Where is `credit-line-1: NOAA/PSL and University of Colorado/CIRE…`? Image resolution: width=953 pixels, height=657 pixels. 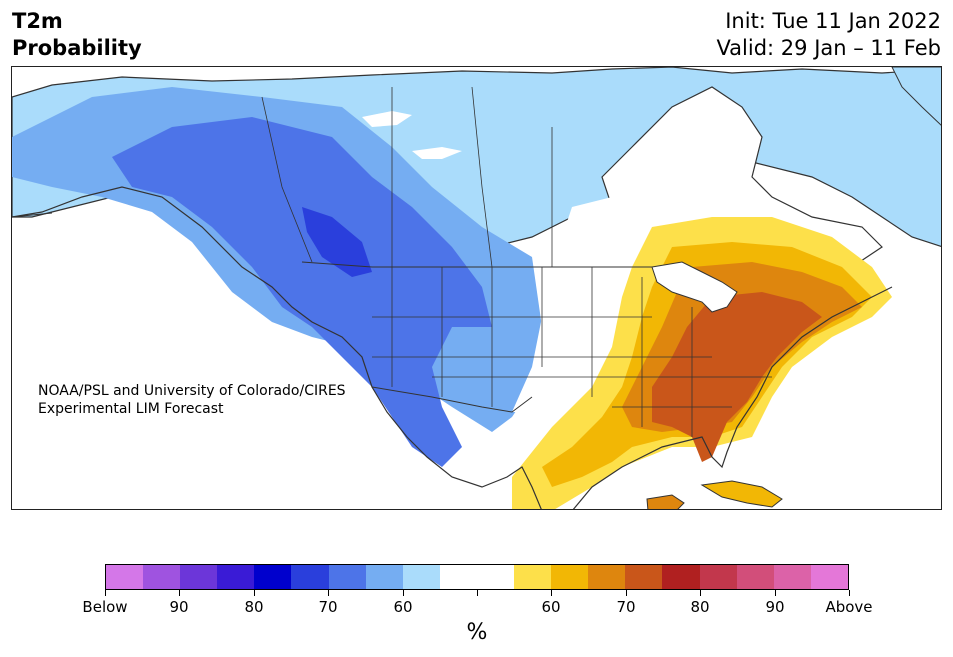
credit-line-1: NOAA/PSL and University of Colorado/CIRE… is located at coordinates (192, 391).